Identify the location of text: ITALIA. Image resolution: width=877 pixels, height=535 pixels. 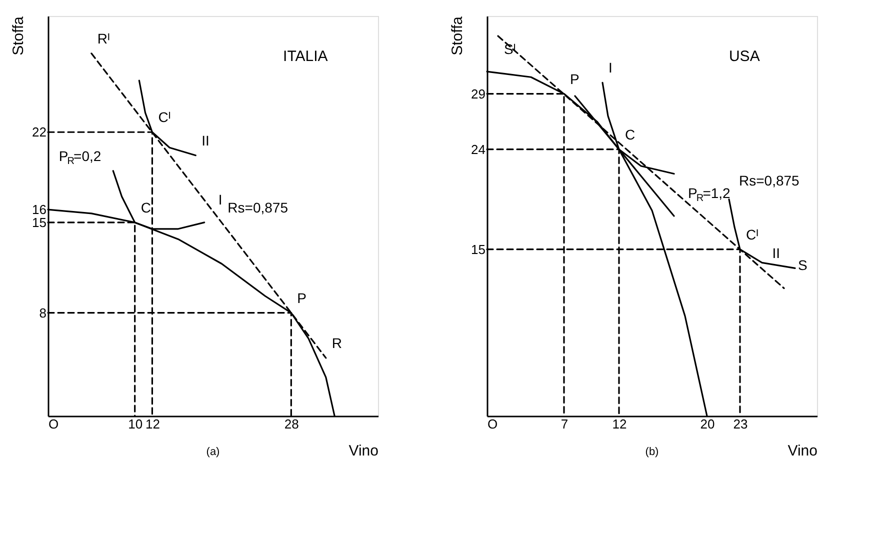
(305, 56).